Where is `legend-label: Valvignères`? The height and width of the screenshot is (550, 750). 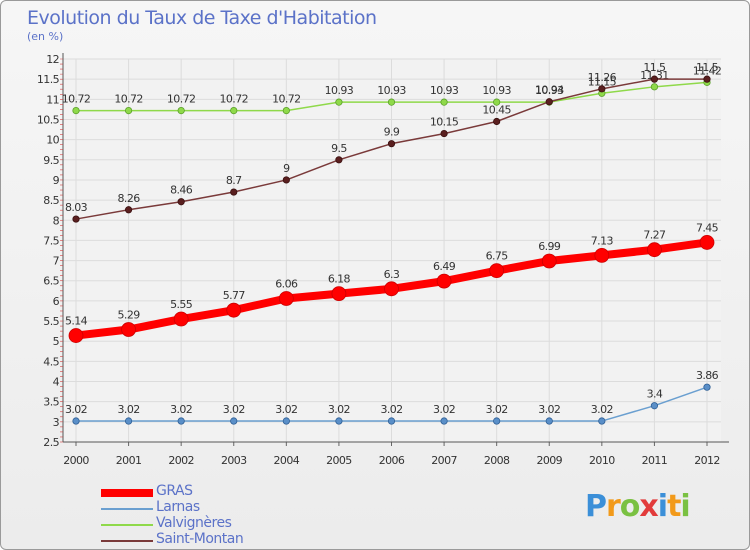 legend-label: Valvignères is located at coordinates (194, 523).